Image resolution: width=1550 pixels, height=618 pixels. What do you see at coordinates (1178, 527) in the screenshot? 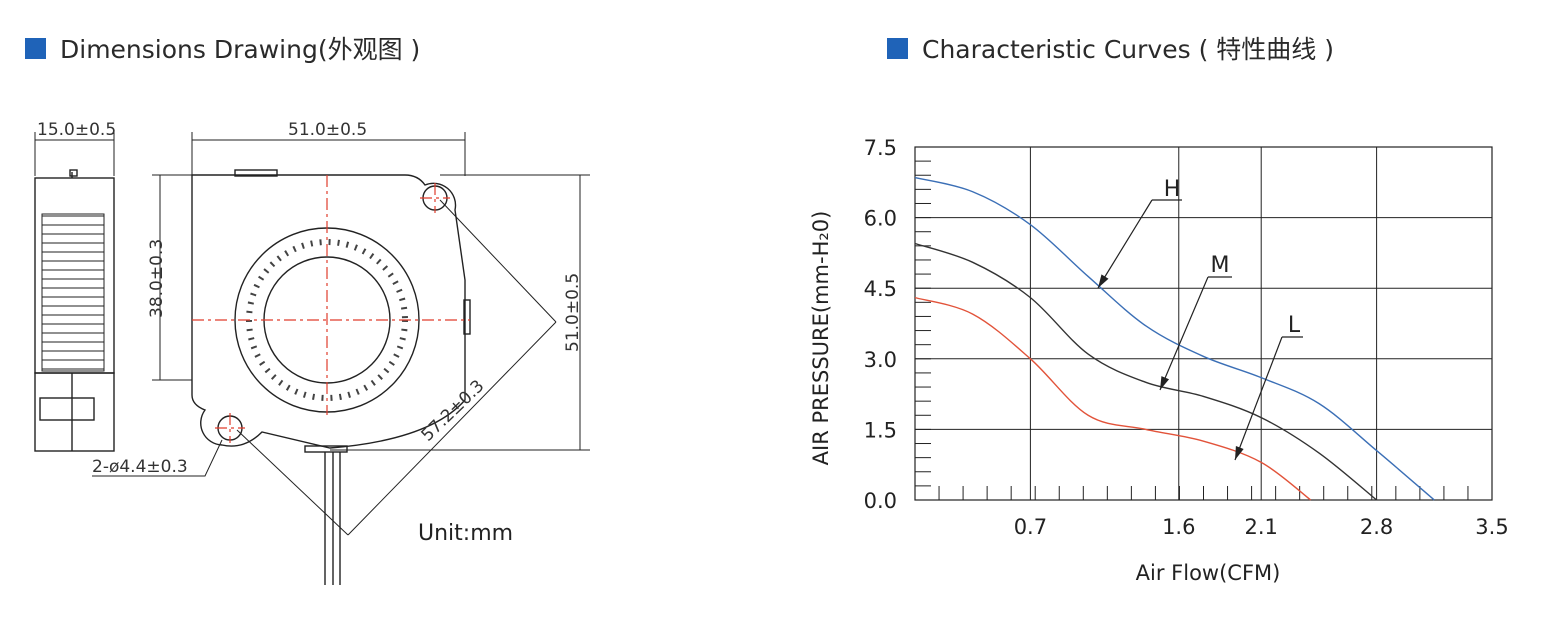
I see `x-tick-label: 1.6` at bounding box center [1178, 527].